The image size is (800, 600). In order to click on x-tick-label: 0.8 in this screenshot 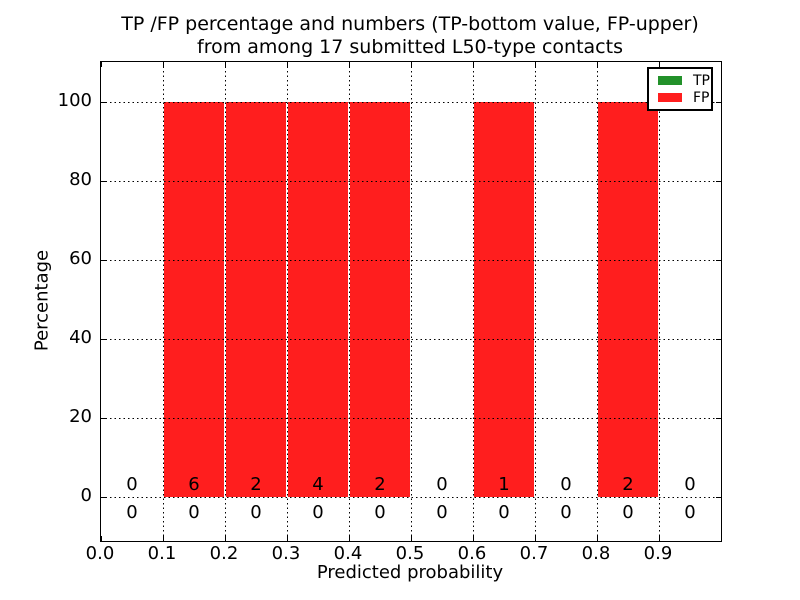, I will do `click(596, 553)`.